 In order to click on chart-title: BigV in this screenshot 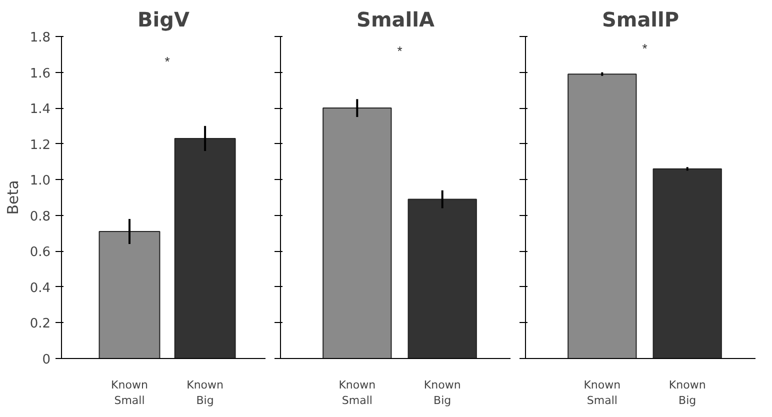, I will do `click(164, 20)`.